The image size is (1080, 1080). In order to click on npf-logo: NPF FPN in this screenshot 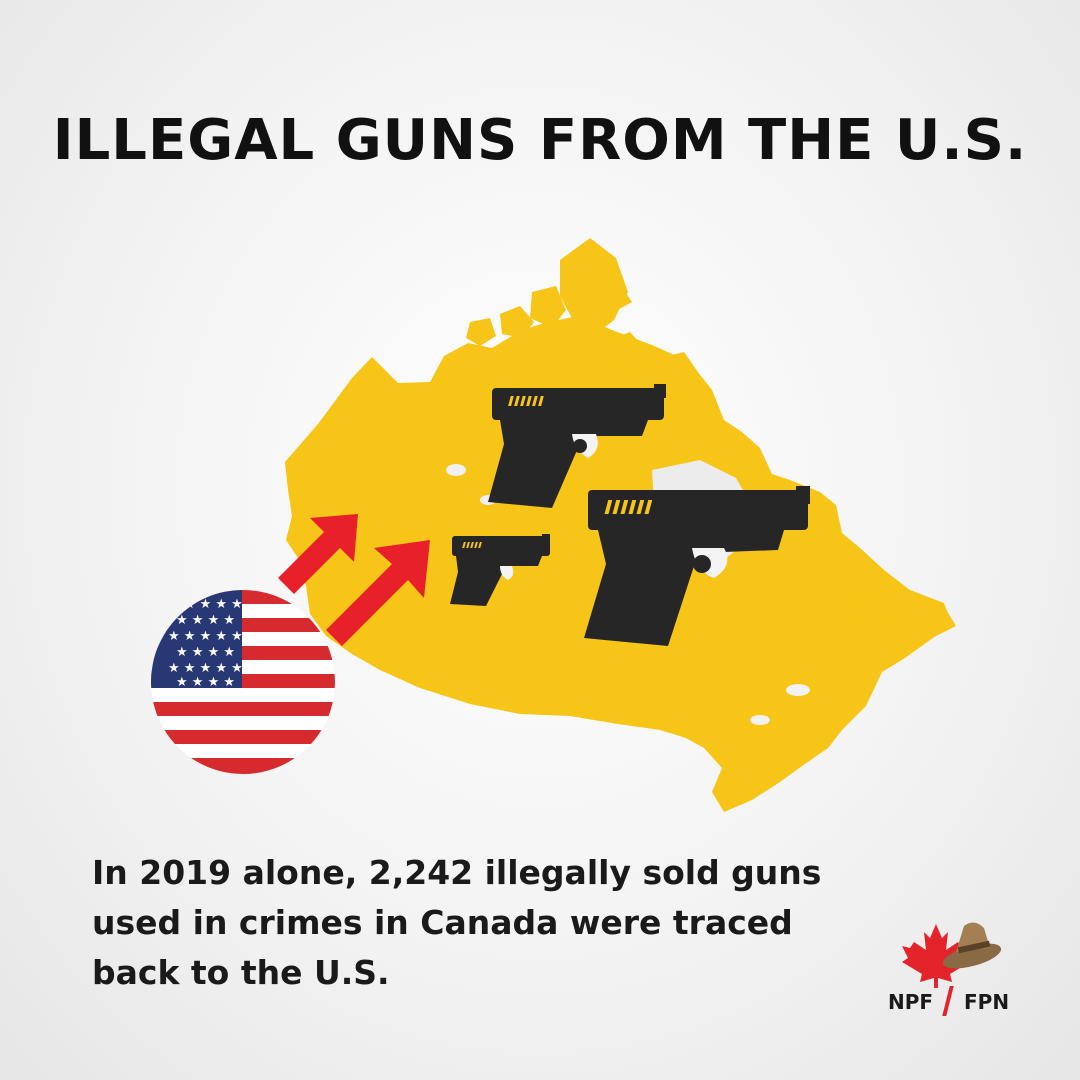, I will do `click(949, 971)`.